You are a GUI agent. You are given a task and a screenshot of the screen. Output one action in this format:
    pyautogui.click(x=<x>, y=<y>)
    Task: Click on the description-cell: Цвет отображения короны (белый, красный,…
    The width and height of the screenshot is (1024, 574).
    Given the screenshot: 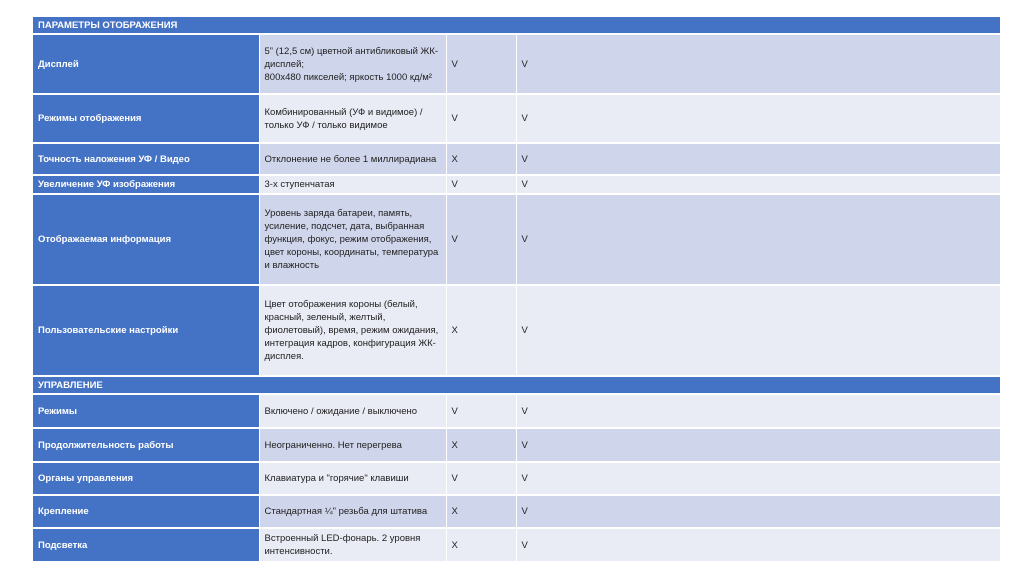 What is the action you would take?
    pyautogui.click(x=353, y=331)
    